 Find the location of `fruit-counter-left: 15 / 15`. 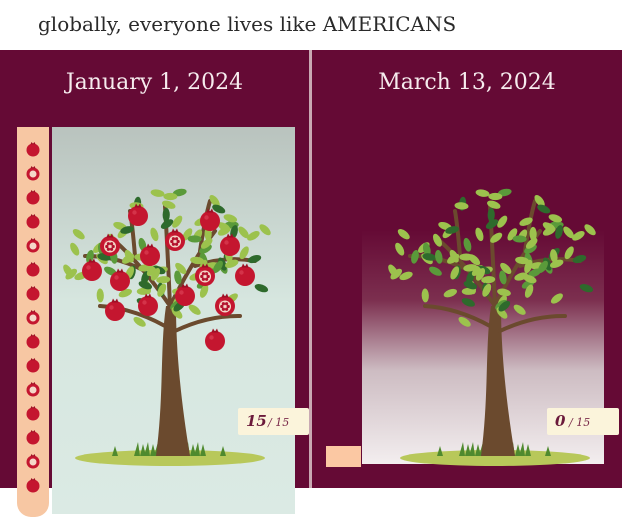

fruit-counter-left: 15 / 15 is located at coordinates (273, 421).